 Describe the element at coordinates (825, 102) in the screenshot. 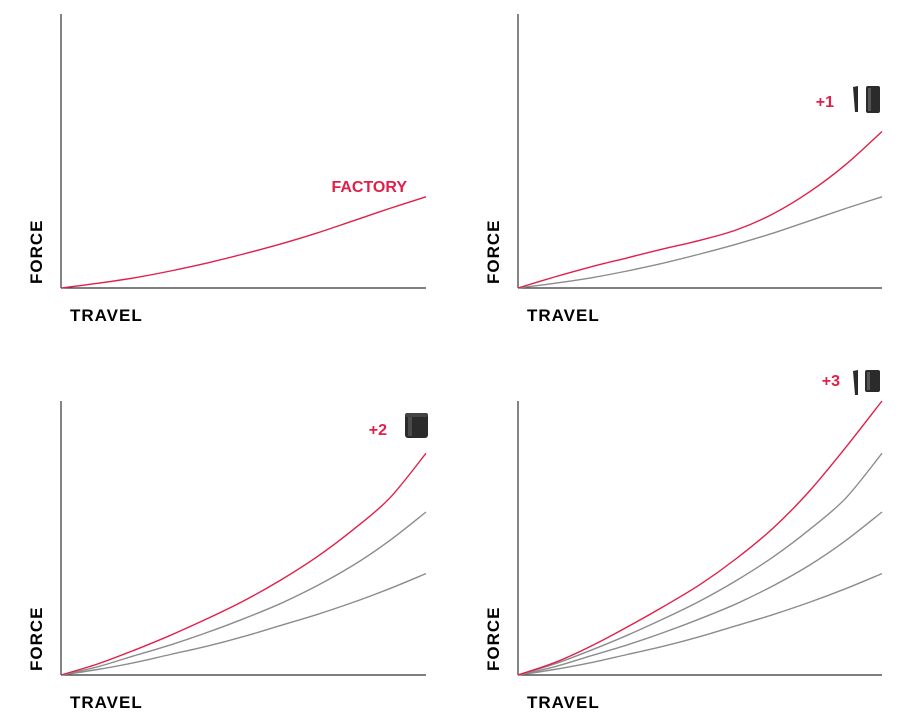

I see `annotation-label: +1` at that location.